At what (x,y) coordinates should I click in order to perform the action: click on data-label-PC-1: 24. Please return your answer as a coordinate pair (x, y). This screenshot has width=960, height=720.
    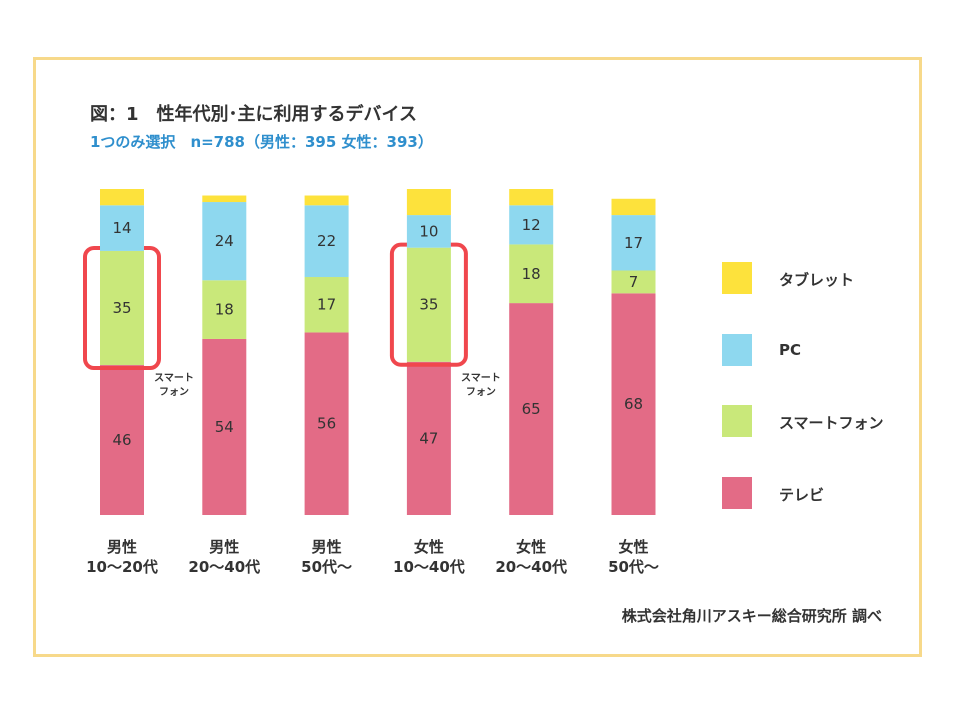
    Looking at the image, I should click on (224, 241).